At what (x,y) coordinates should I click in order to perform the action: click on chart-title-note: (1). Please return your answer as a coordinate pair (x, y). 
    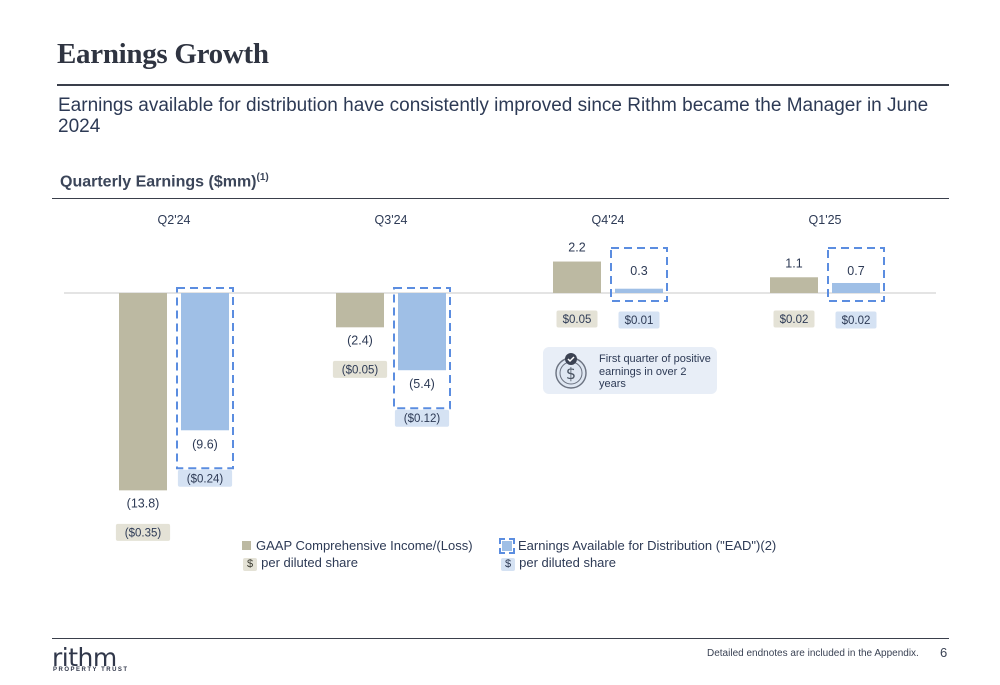
    Looking at the image, I should click on (262, 177).